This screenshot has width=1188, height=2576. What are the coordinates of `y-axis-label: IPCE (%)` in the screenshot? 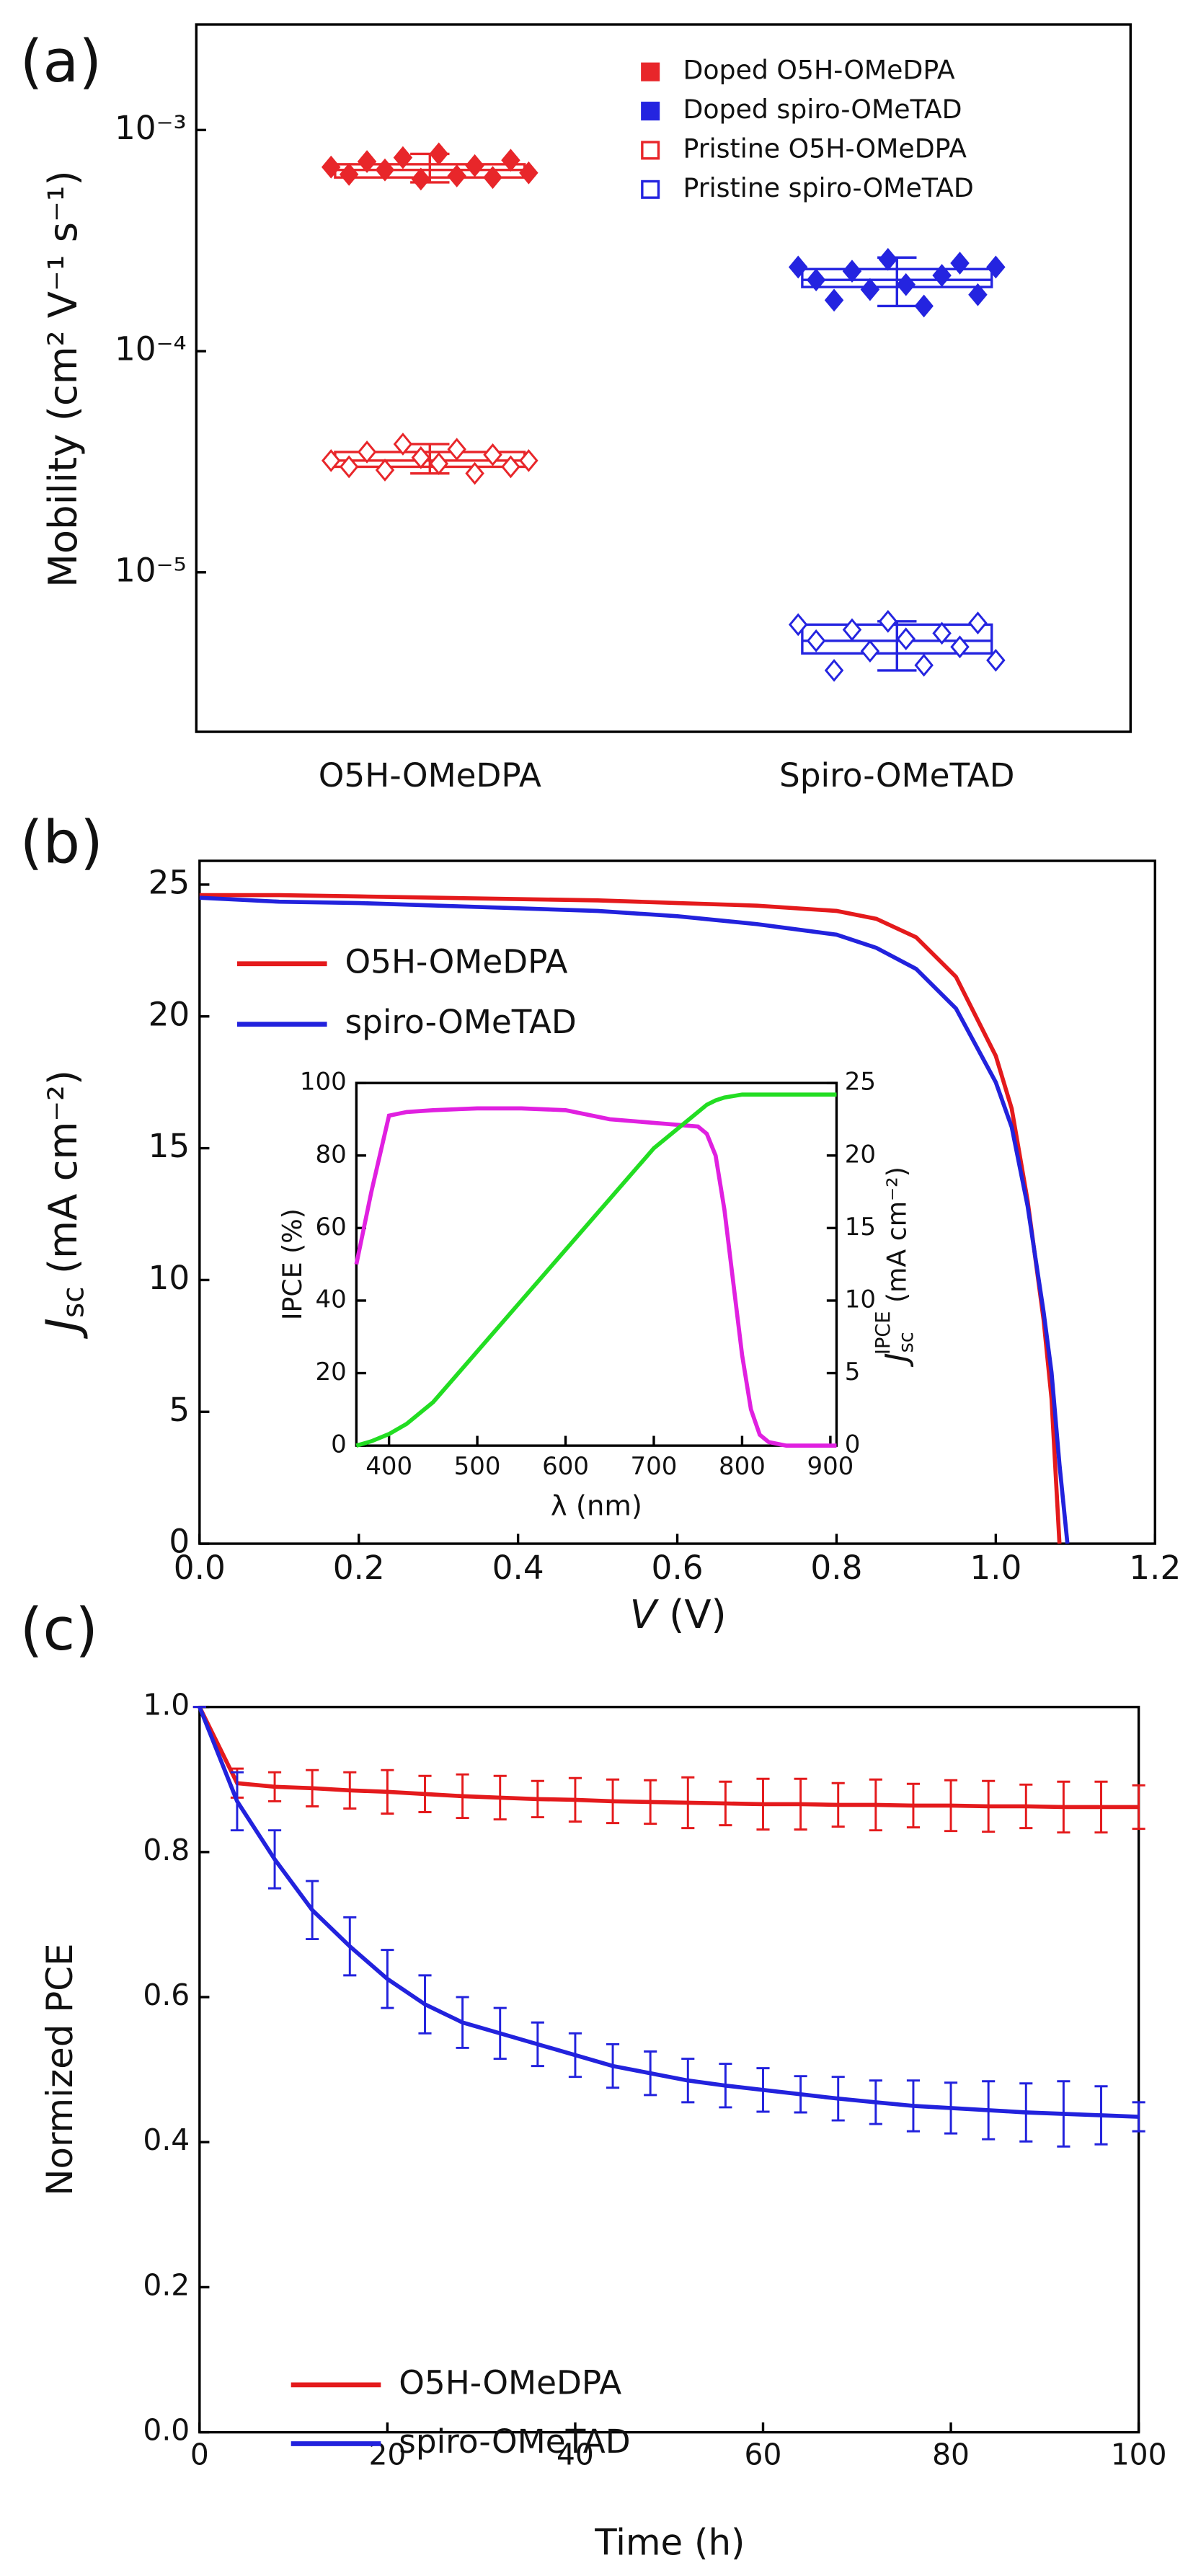 It's located at (292, 1264).